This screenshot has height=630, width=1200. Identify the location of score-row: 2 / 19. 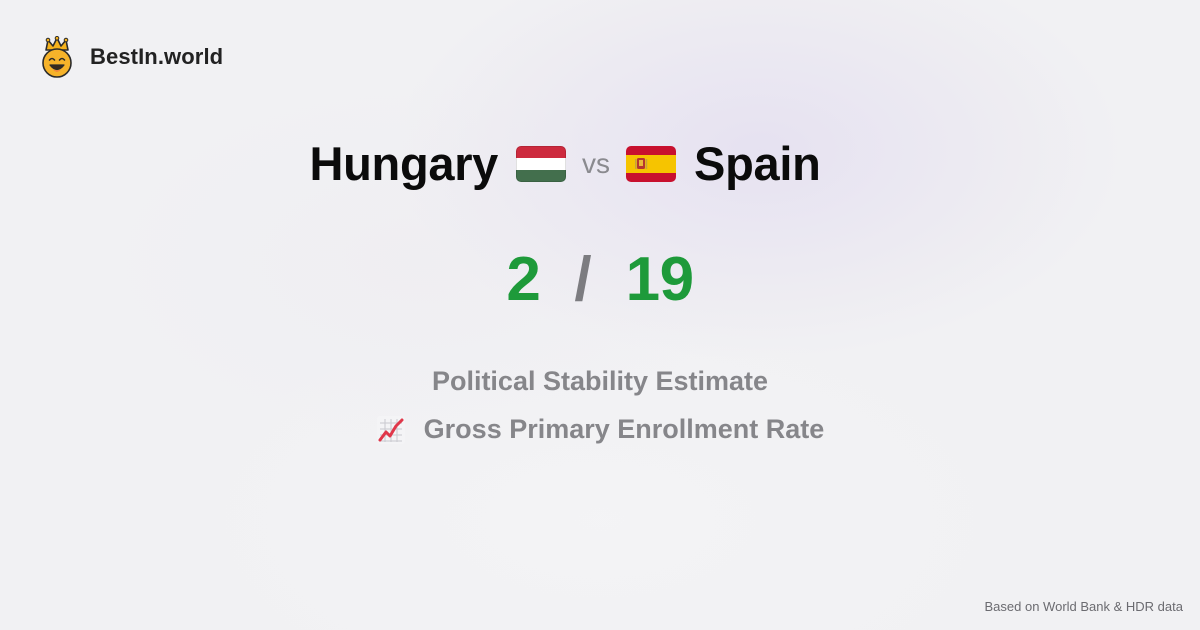
(600, 279).